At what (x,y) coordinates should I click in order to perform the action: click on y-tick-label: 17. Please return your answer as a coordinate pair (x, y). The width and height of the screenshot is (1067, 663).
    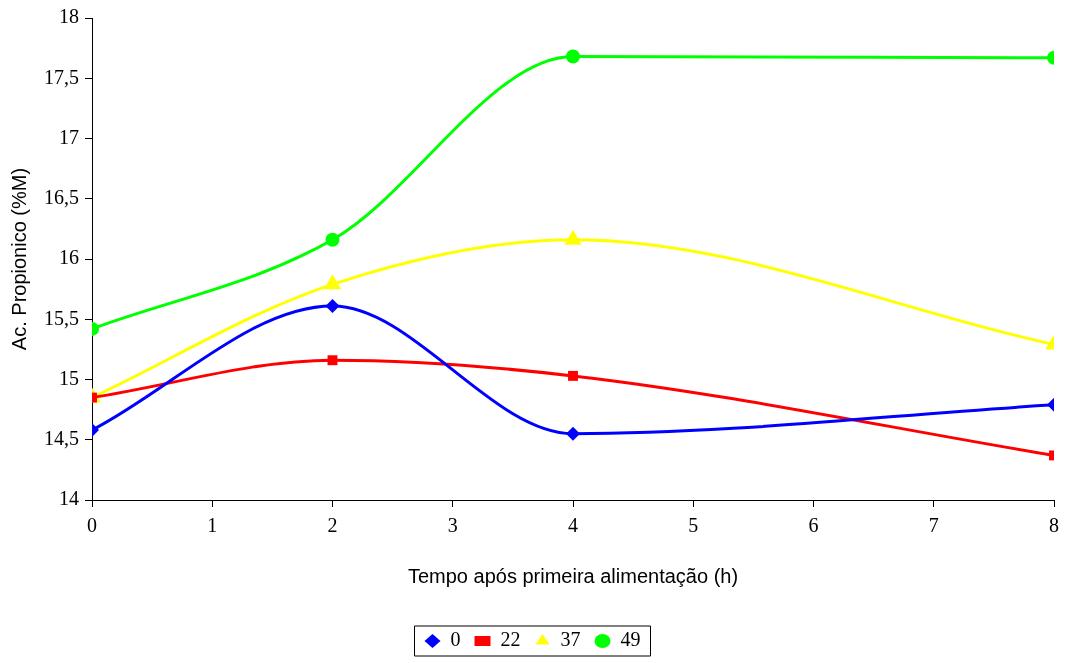
    Looking at the image, I should click on (69, 136).